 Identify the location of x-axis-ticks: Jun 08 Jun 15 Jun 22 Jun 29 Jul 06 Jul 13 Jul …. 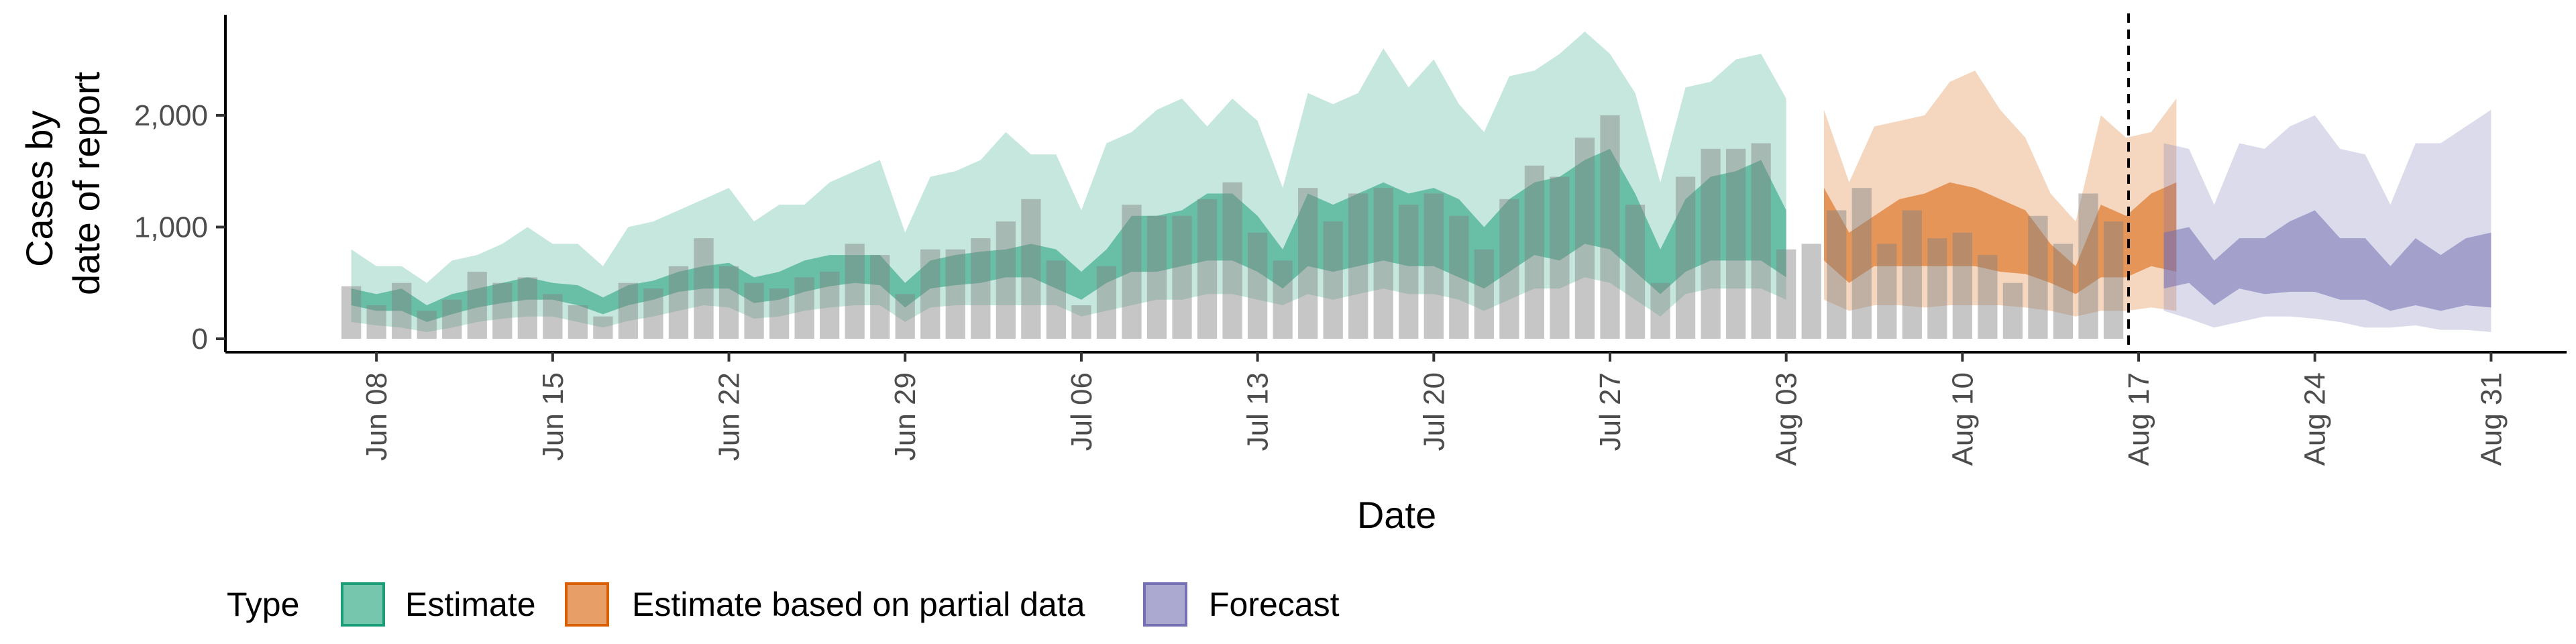
(1434, 409).